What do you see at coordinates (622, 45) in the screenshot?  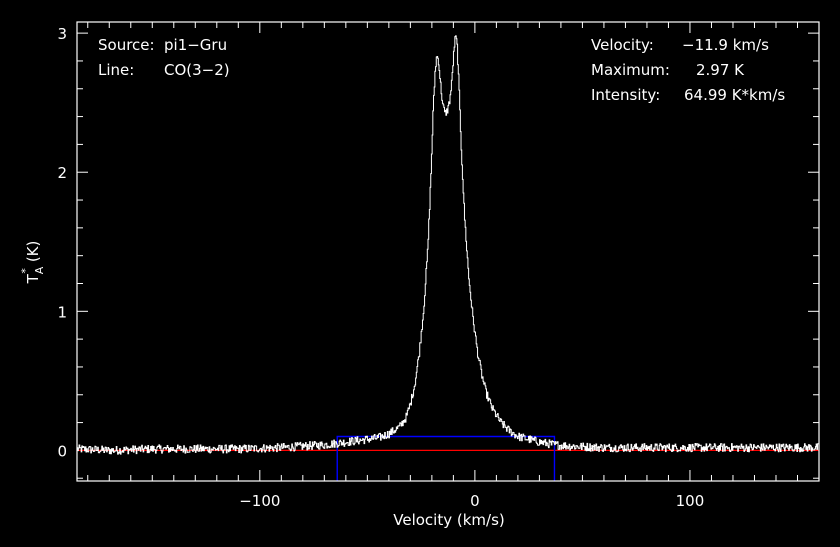 I see `info-velocity-key: Velocity:` at bounding box center [622, 45].